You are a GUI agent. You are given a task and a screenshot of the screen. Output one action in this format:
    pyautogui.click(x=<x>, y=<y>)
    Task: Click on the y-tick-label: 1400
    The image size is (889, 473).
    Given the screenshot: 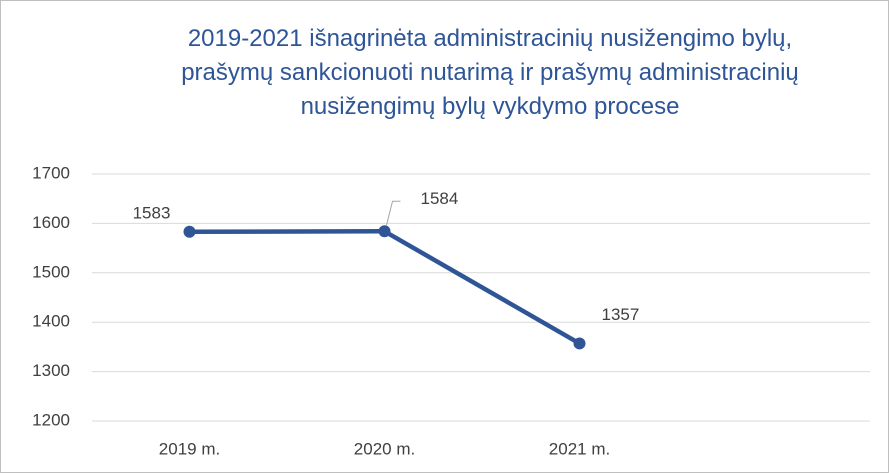 What is the action you would take?
    pyautogui.click(x=51, y=321)
    